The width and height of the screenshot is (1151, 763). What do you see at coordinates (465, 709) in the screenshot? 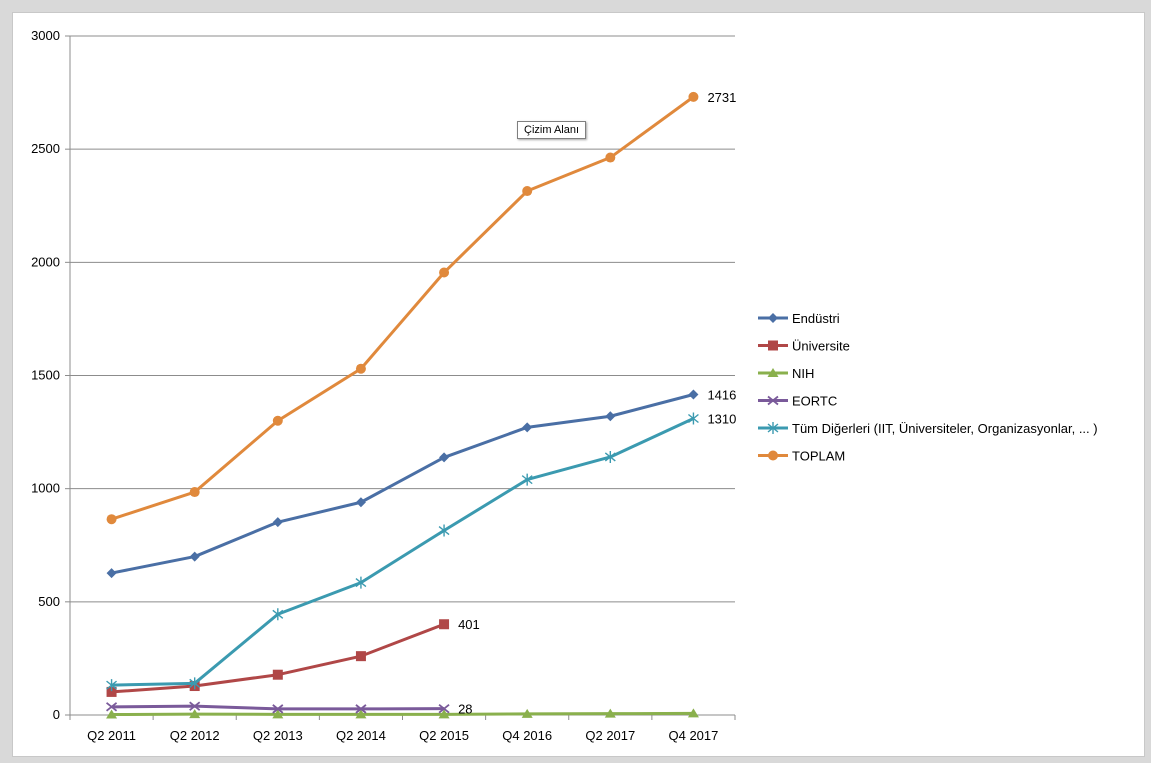
I see `data-label: 28` at bounding box center [465, 709].